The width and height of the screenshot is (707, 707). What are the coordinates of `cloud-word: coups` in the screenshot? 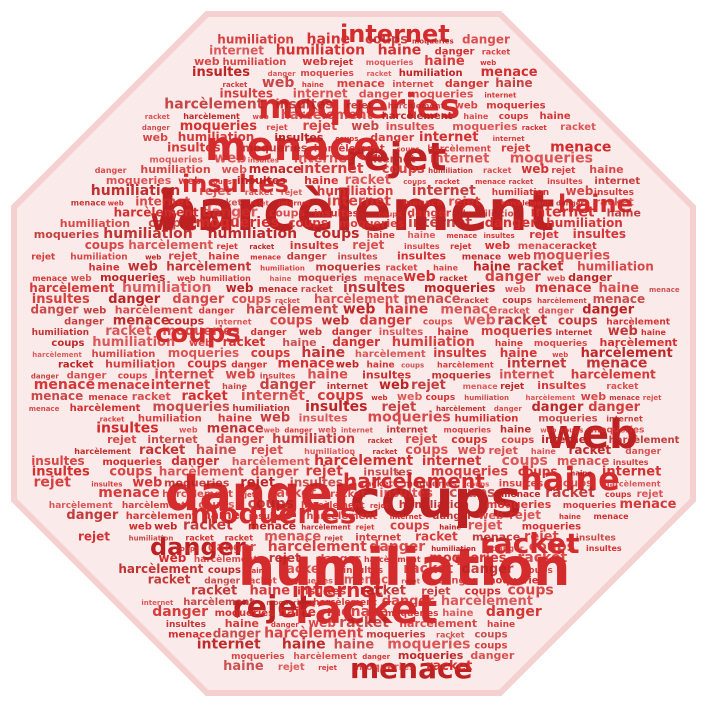 It's located at (436, 500).